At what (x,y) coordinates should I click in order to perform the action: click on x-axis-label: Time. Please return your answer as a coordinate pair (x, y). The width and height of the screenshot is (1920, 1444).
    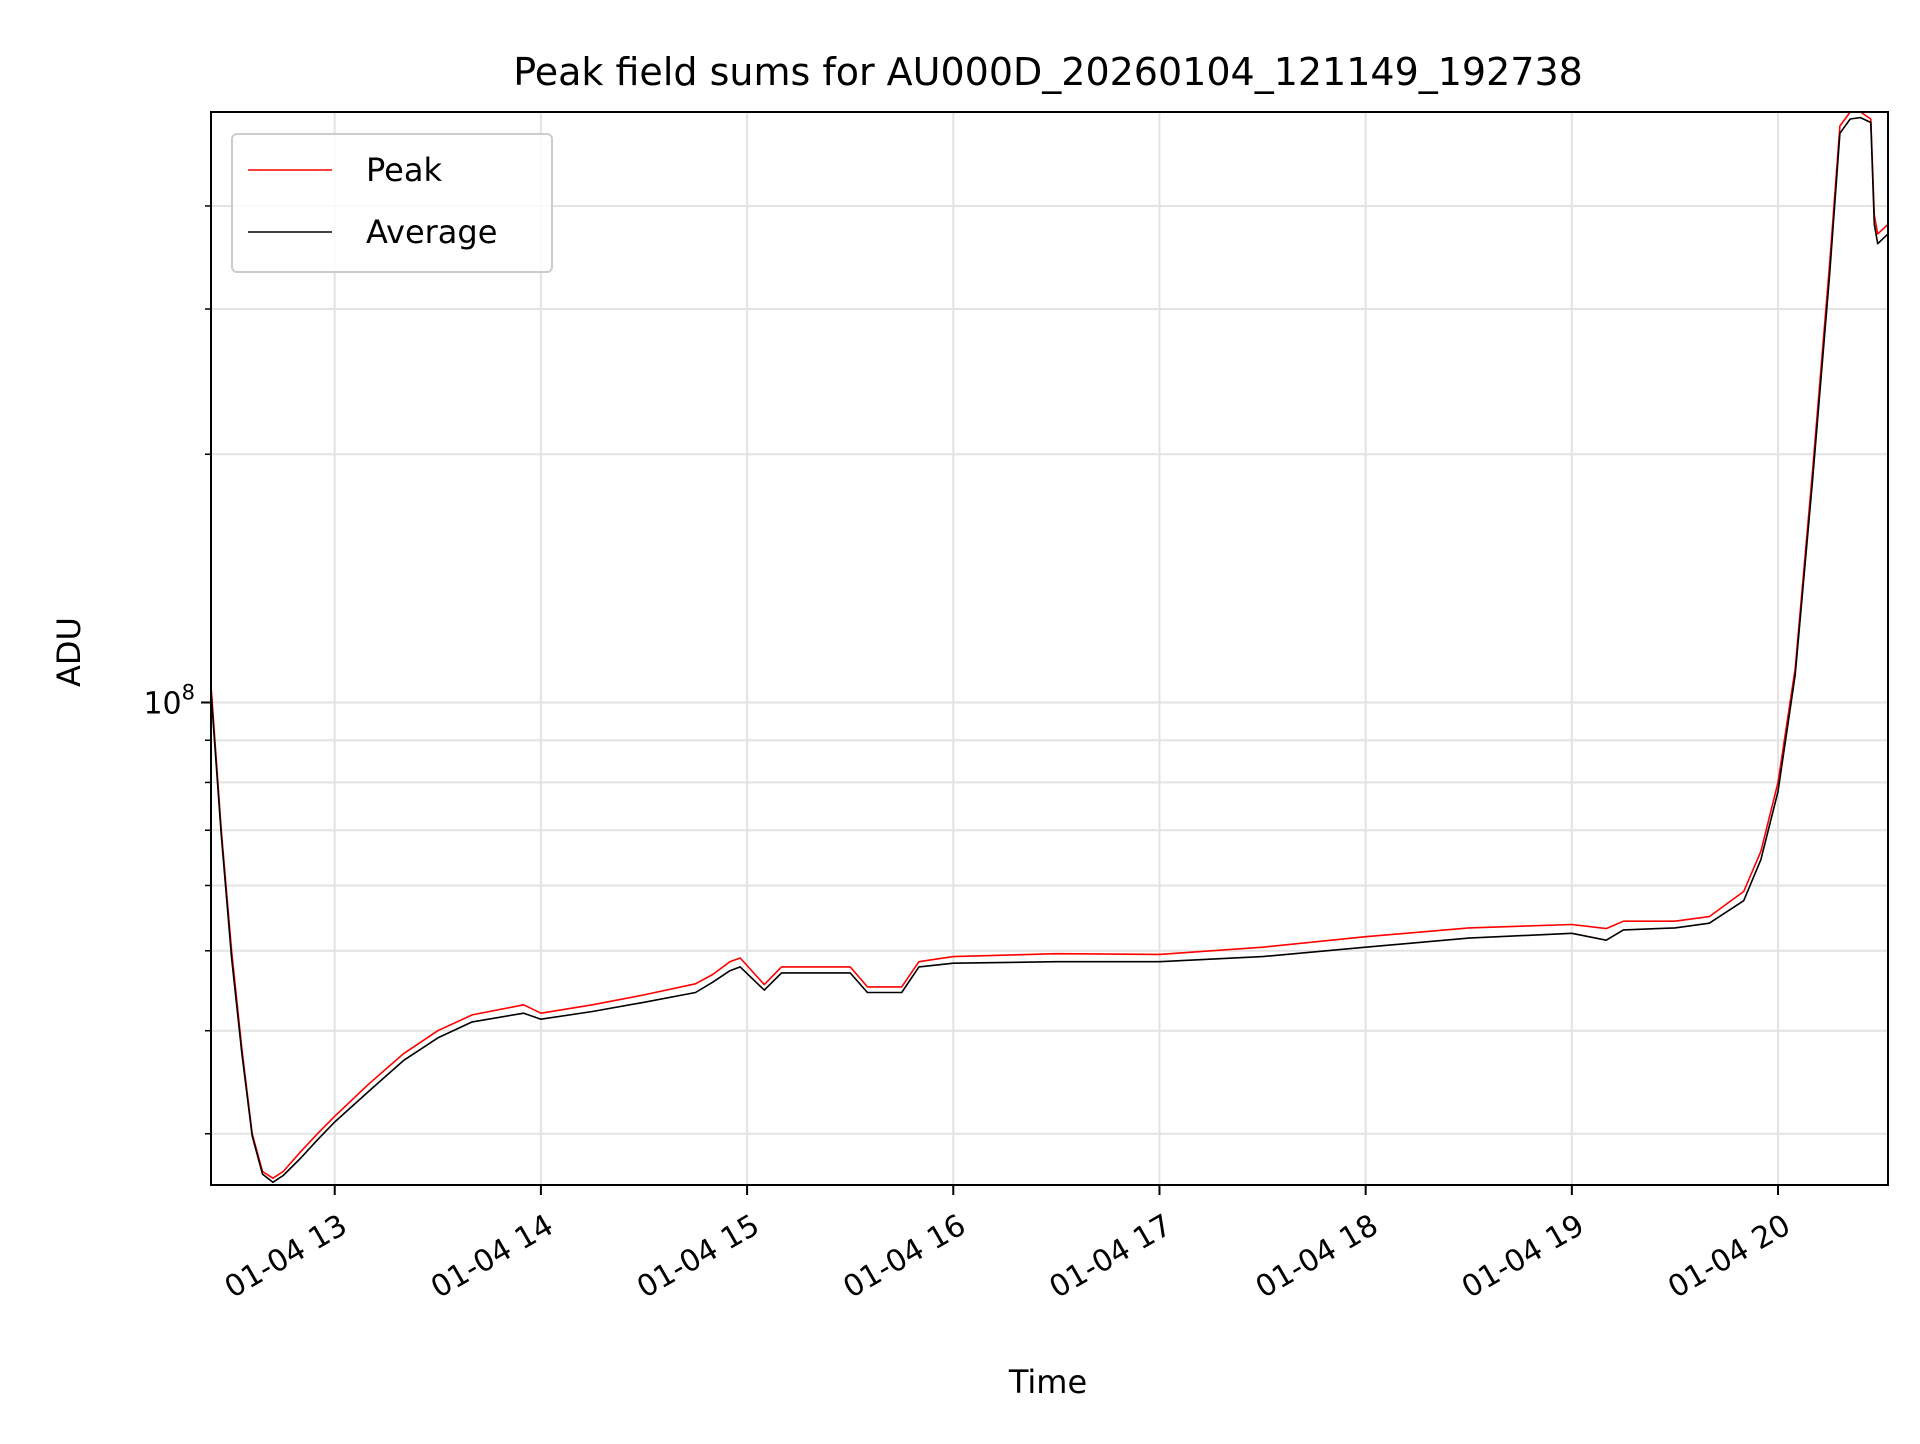
    Looking at the image, I should click on (1047, 1382).